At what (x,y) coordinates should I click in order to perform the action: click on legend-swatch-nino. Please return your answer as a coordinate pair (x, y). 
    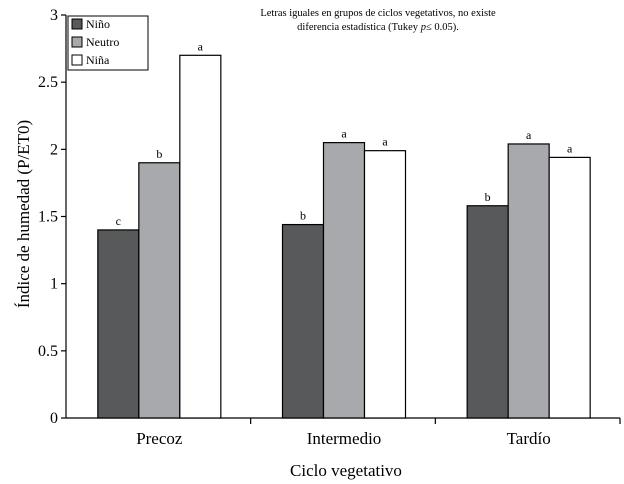
    Looking at the image, I should click on (77, 24).